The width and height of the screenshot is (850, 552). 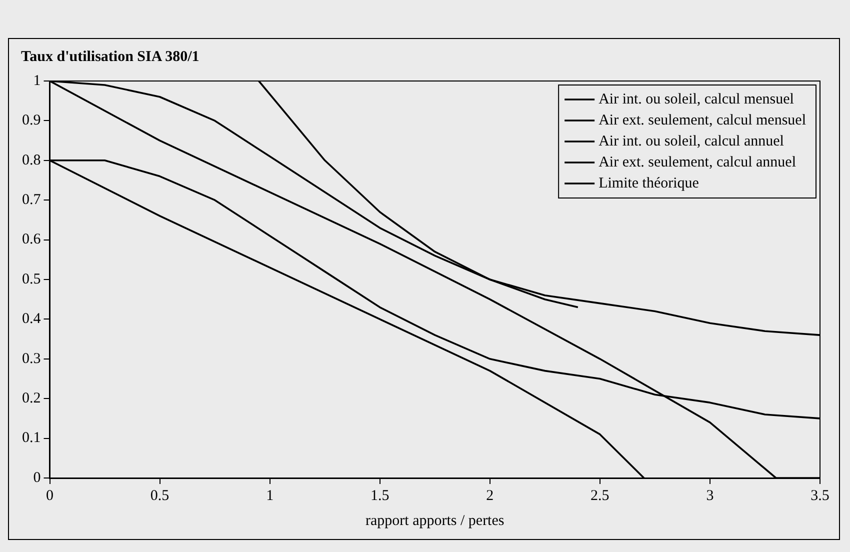 I want to click on y-tick-label: 0.5, so click(x=31, y=279).